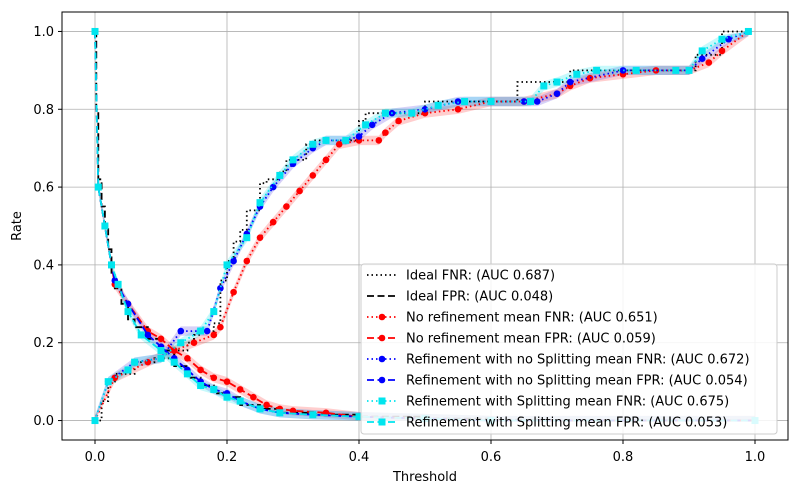 The image size is (798, 494). Describe the element at coordinates (43, 343) in the screenshot. I see `y-tick-label: 0.2` at that location.